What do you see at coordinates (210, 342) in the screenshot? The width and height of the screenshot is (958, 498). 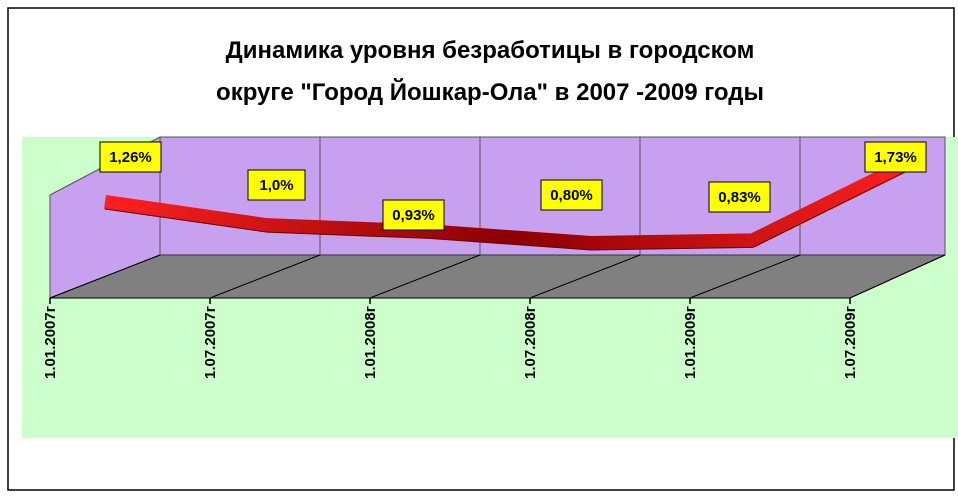 I see `x-tick-label: 1.07.2007г` at bounding box center [210, 342].